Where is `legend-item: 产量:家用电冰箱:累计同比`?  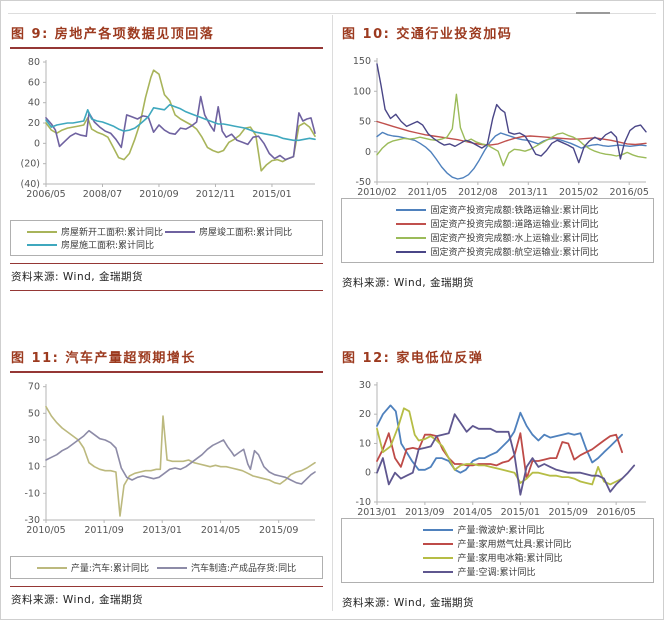 legend-item: 产量:家用电冰箱:累计同比 is located at coordinates (493, 557).